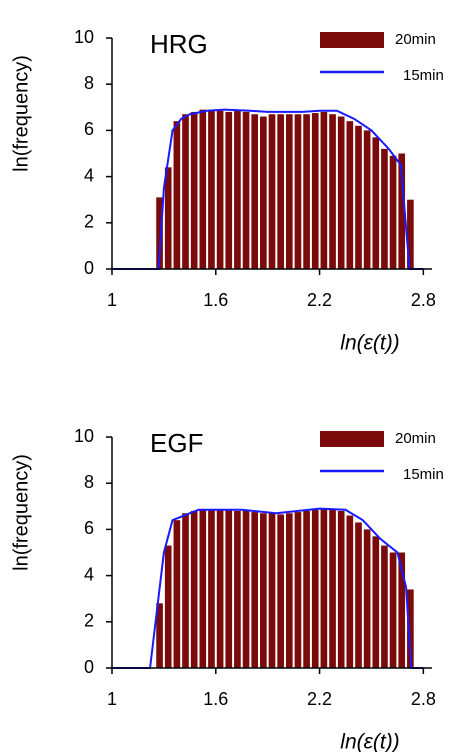 The height and width of the screenshot is (752, 452). I want to click on chart-title: EGF, so click(176, 443).